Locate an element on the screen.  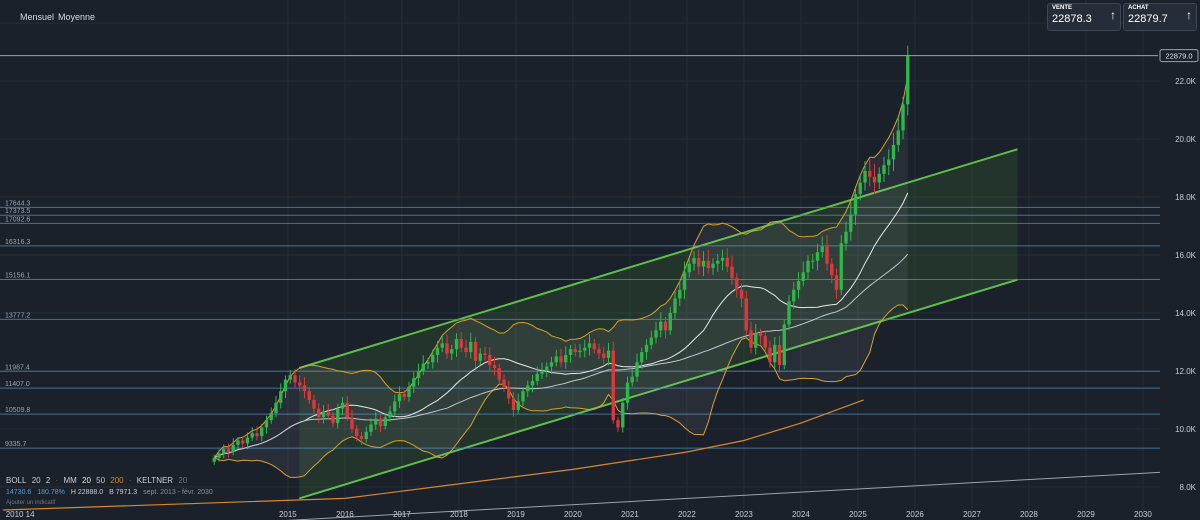
info-high: H 22888.0 is located at coordinates (87, 492).